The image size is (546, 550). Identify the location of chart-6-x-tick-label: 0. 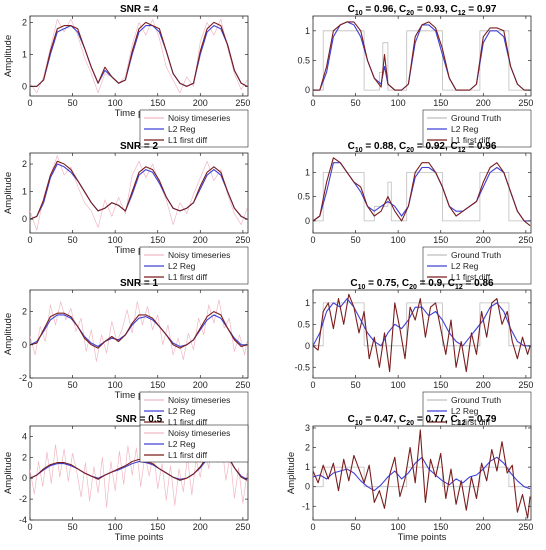
(312, 385).